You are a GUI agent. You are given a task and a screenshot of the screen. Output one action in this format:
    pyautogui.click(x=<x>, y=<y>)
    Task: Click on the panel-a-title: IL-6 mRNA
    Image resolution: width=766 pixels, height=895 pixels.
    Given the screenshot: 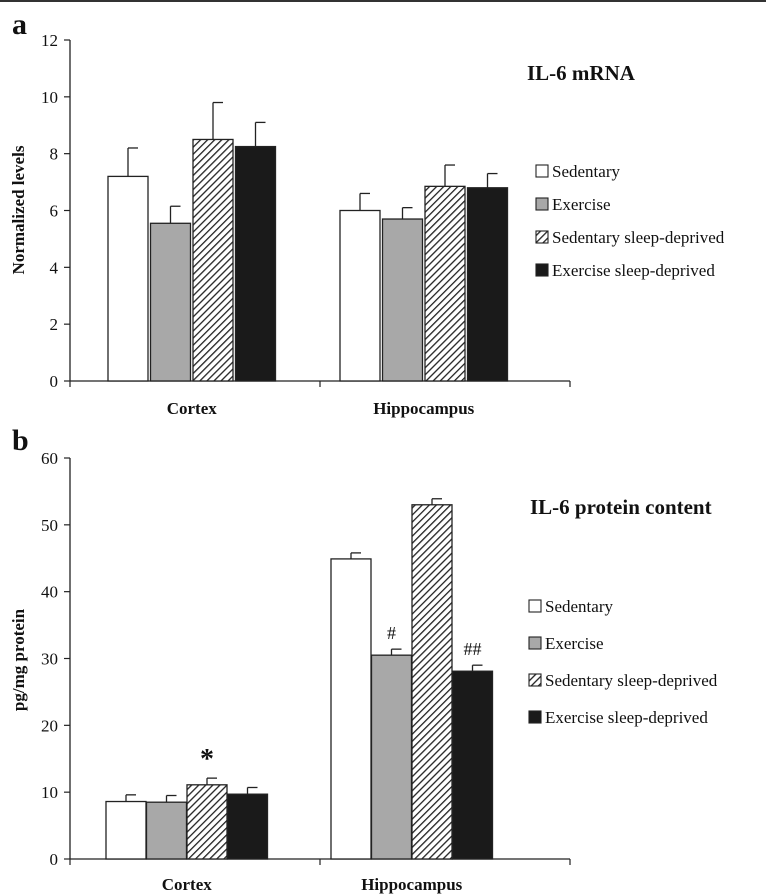 What is the action you would take?
    pyautogui.click(x=581, y=73)
    